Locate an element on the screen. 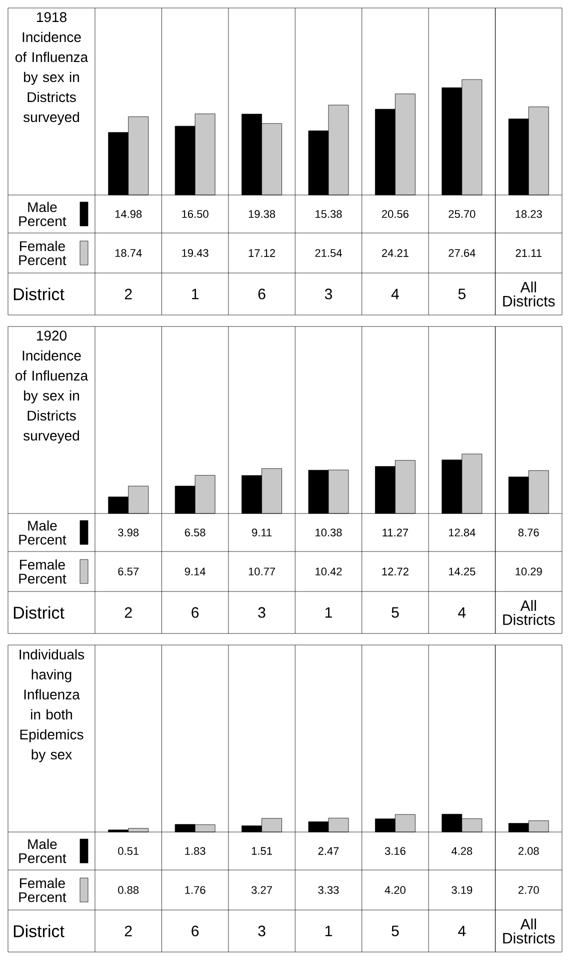 The height and width of the screenshot is (963, 571). data-label: 0.88 is located at coordinates (128, 890).